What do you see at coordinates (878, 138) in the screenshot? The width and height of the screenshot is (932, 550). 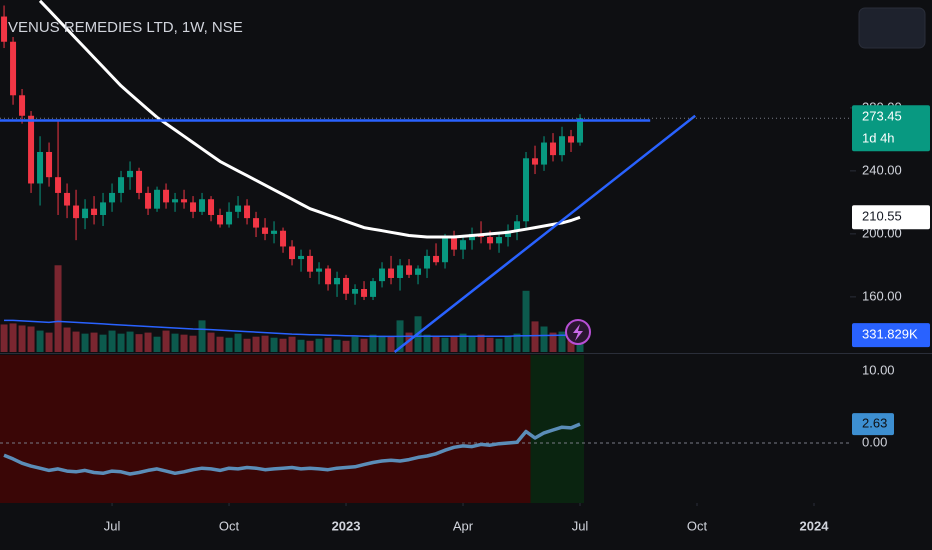 I see `last-price-label-sub: 1d 4h` at bounding box center [878, 138].